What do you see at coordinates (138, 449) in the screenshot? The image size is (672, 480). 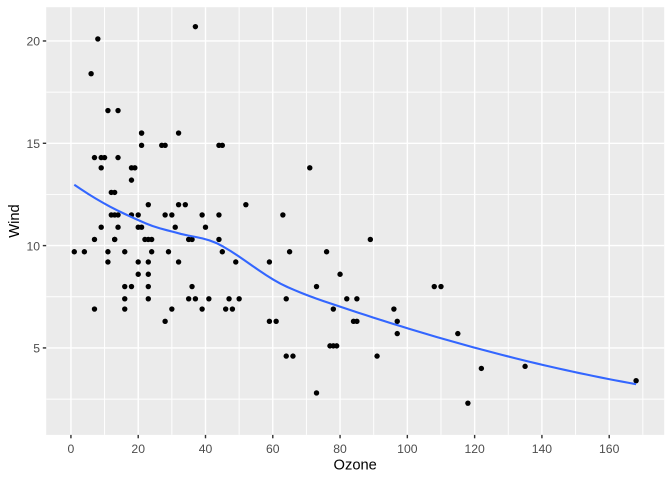 I see `x-tick-label: 20` at bounding box center [138, 449].